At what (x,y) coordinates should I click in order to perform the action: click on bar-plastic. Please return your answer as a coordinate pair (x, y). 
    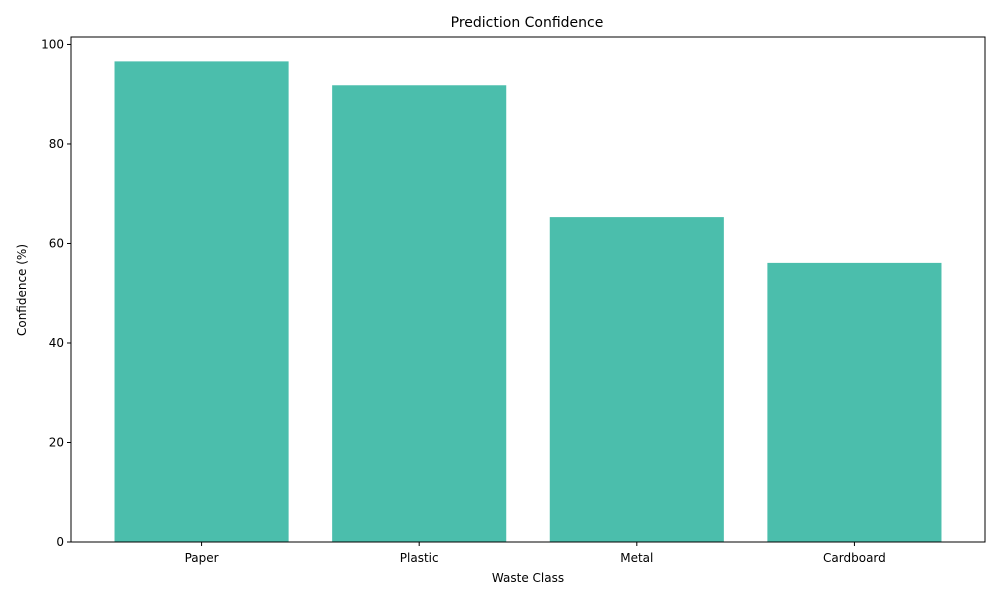
    Looking at the image, I should click on (419, 314).